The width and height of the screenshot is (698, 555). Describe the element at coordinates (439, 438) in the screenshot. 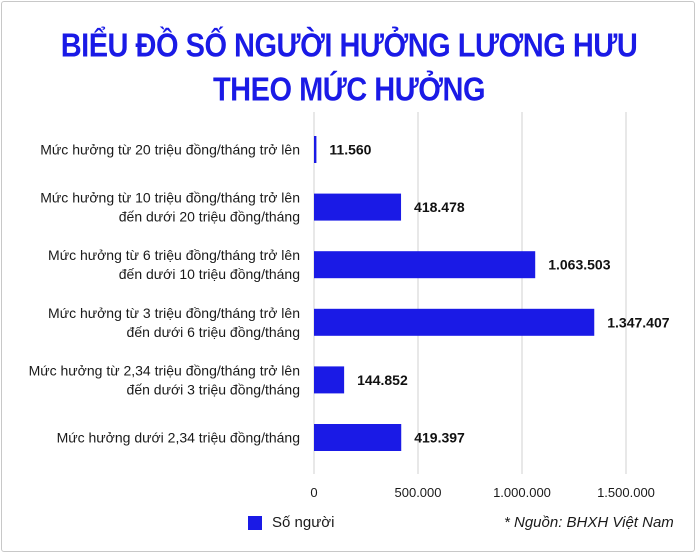

I see `bar-value-label-5: 419.397` at that location.